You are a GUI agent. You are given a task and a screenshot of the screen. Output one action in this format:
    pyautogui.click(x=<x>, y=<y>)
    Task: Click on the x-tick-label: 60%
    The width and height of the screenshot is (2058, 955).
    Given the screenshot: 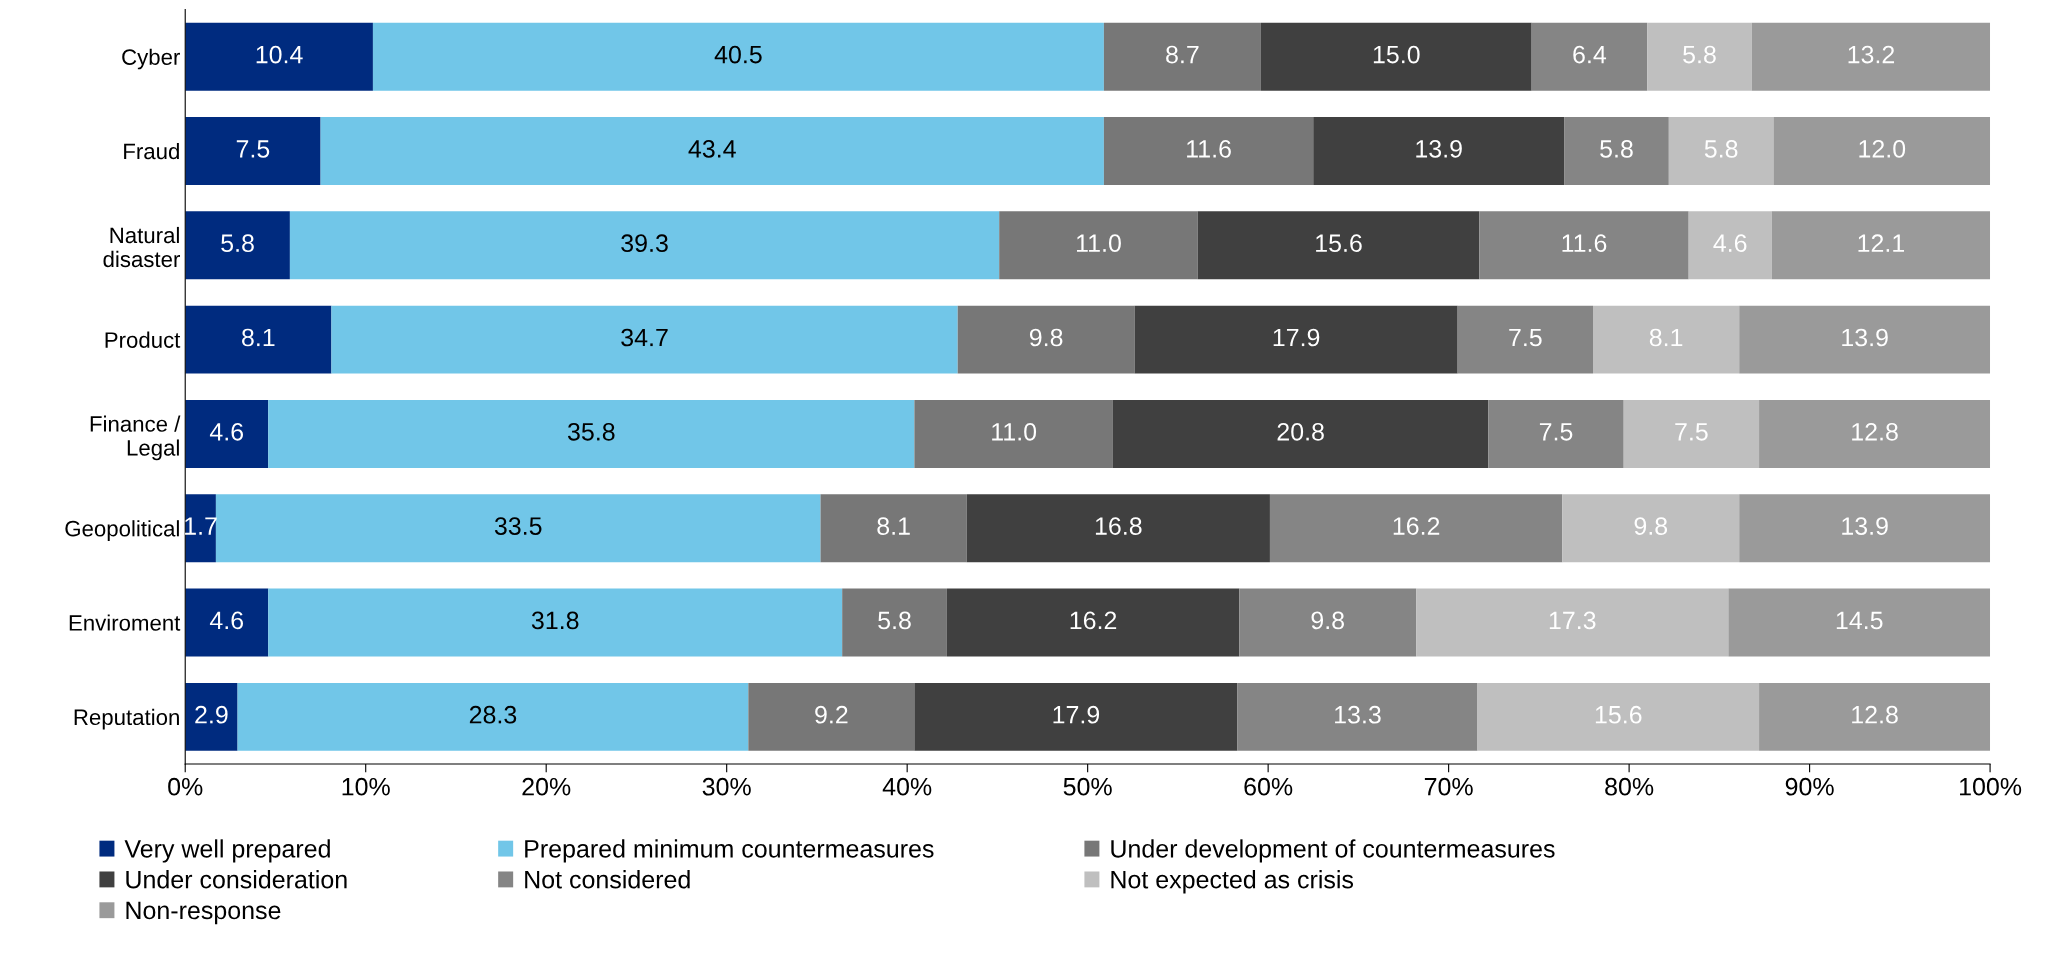 What is the action you would take?
    pyautogui.click(x=1268, y=786)
    